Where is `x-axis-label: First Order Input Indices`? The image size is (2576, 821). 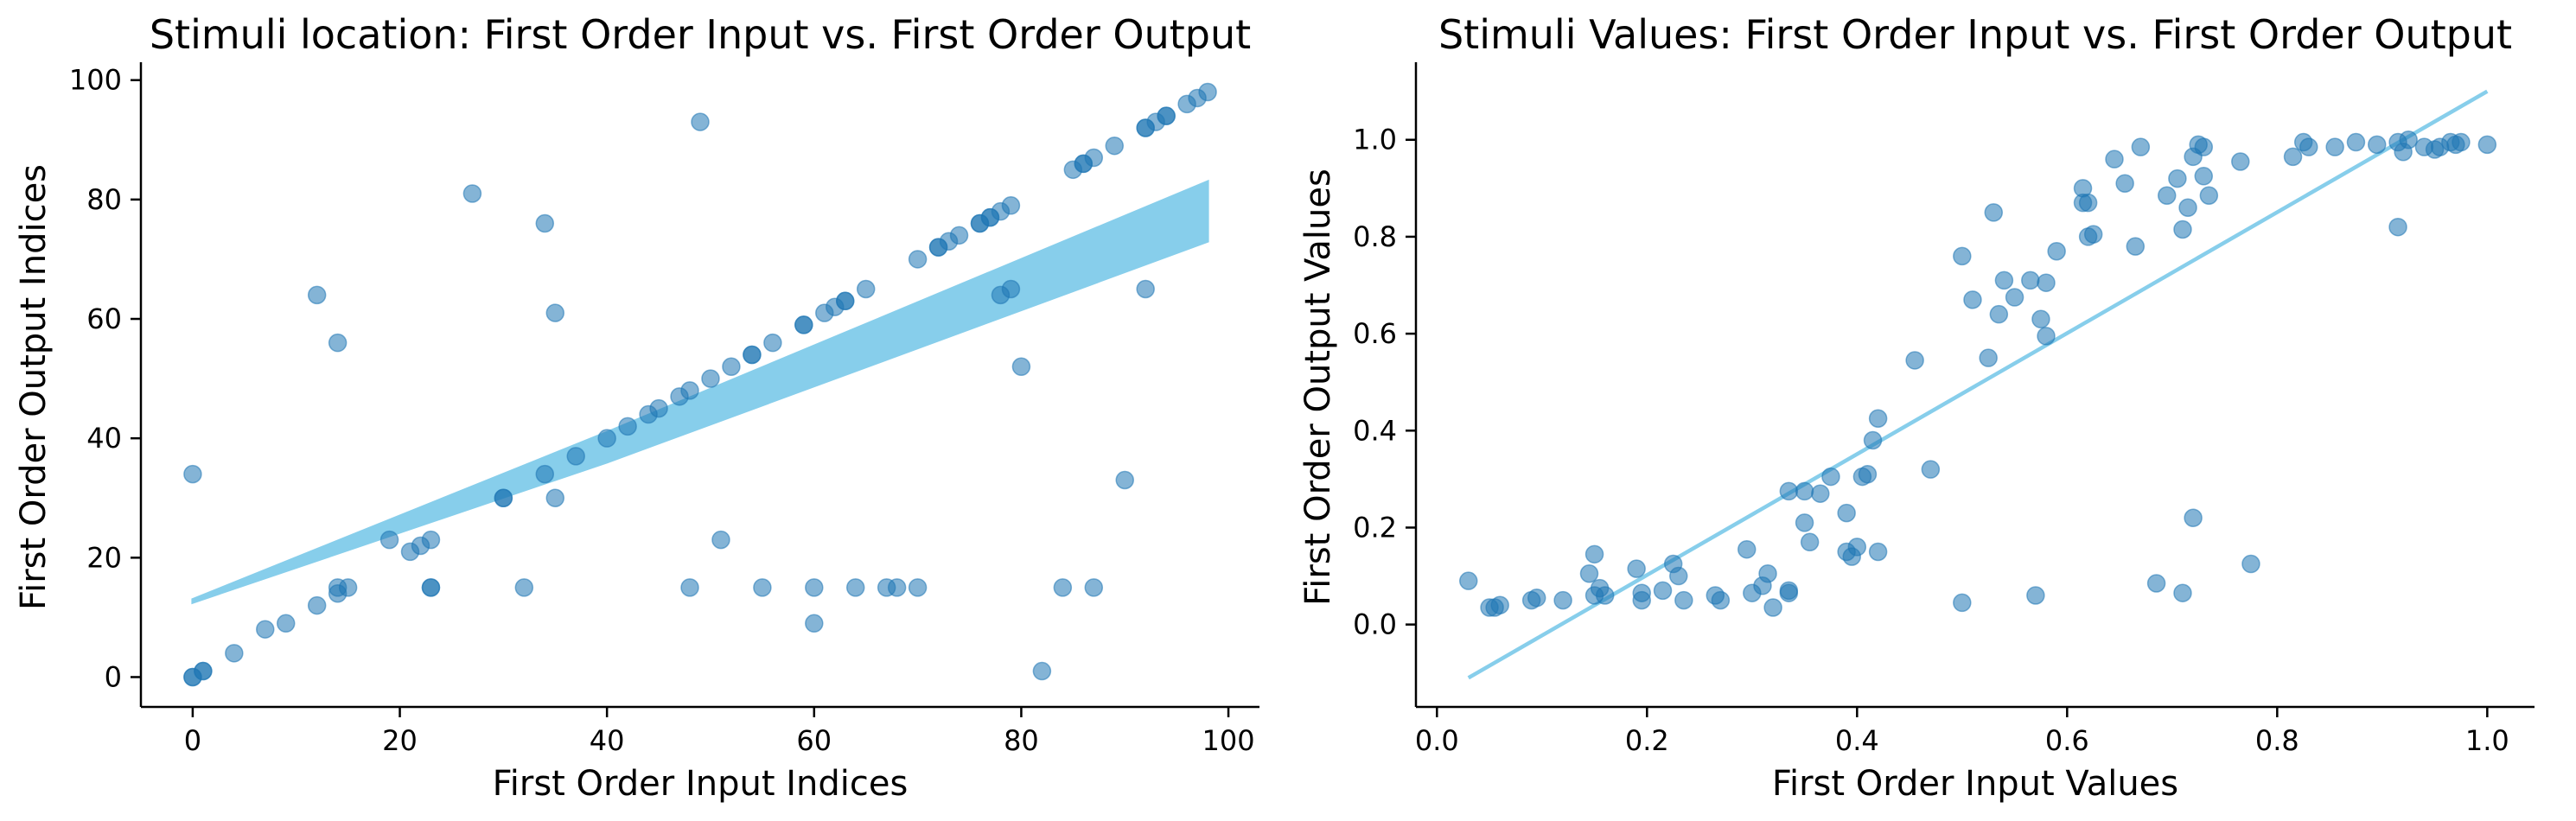
x-axis-label: First Order Input Indices is located at coordinates (701, 784).